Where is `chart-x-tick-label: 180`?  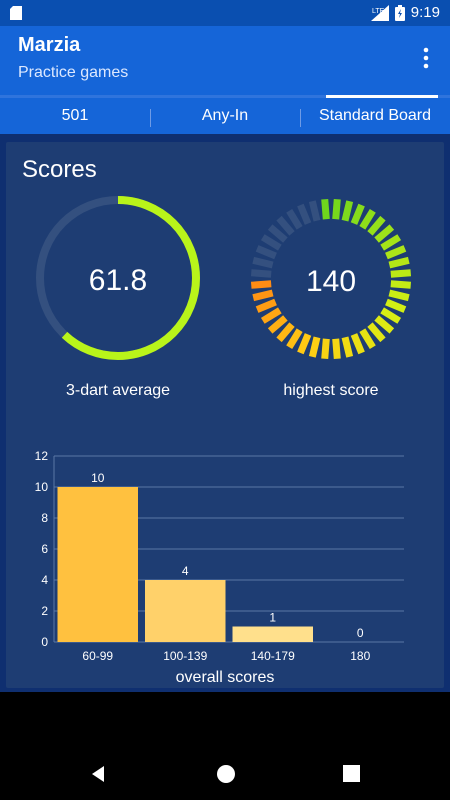
chart-x-tick-label: 180 is located at coordinates (360, 656).